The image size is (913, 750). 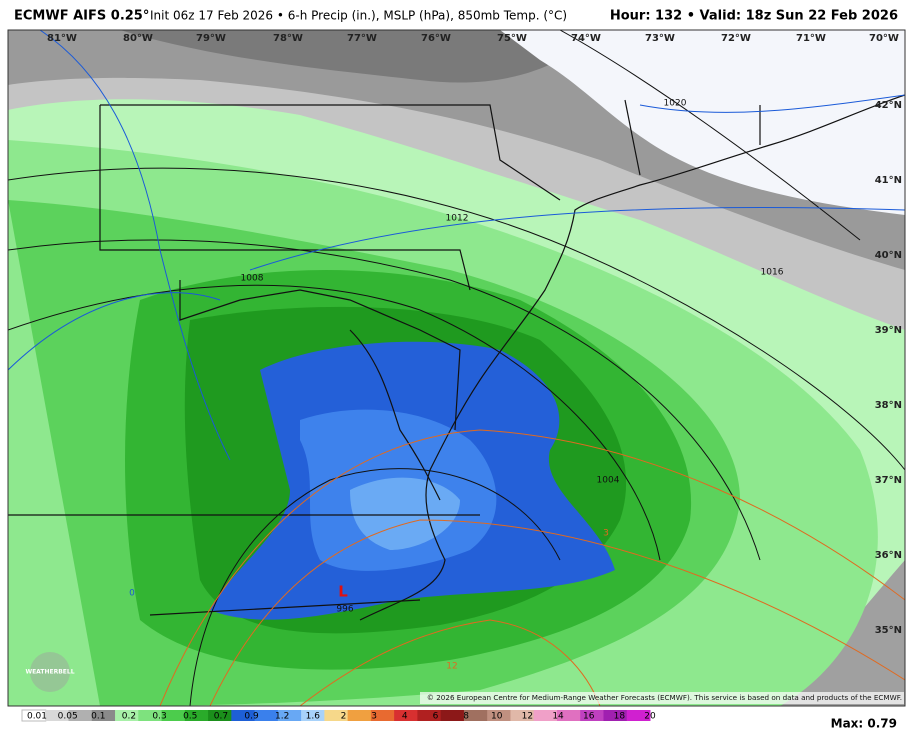 What do you see at coordinates (864, 724) in the screenshot?
I see `max-value: Max: 0.79` at bounding box center [864, 724].